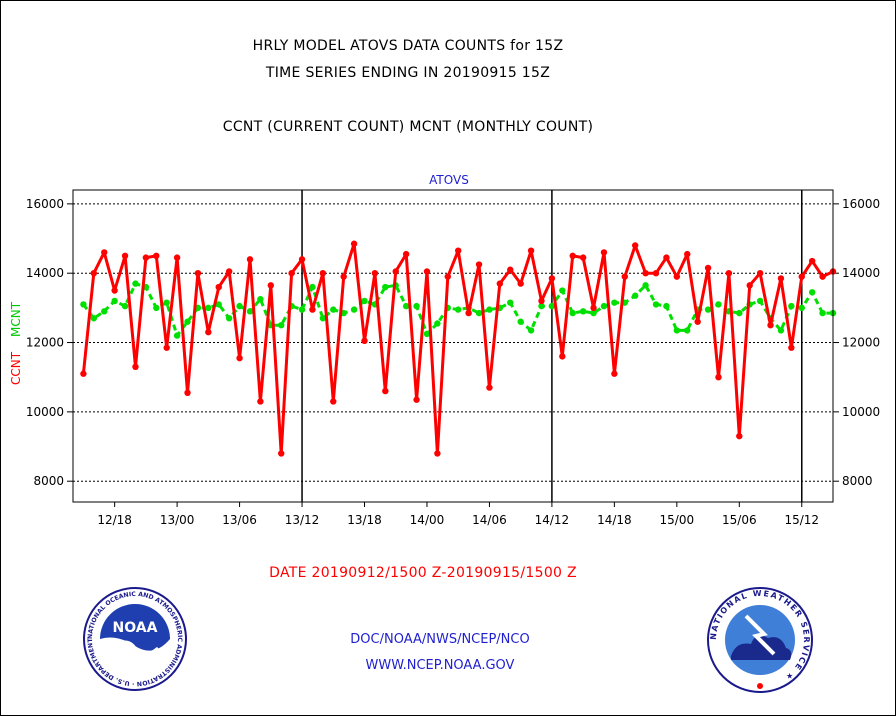 The image size is (896, 716). I want to click on ylabel-mcnt: MCNT, so click(16, 319).